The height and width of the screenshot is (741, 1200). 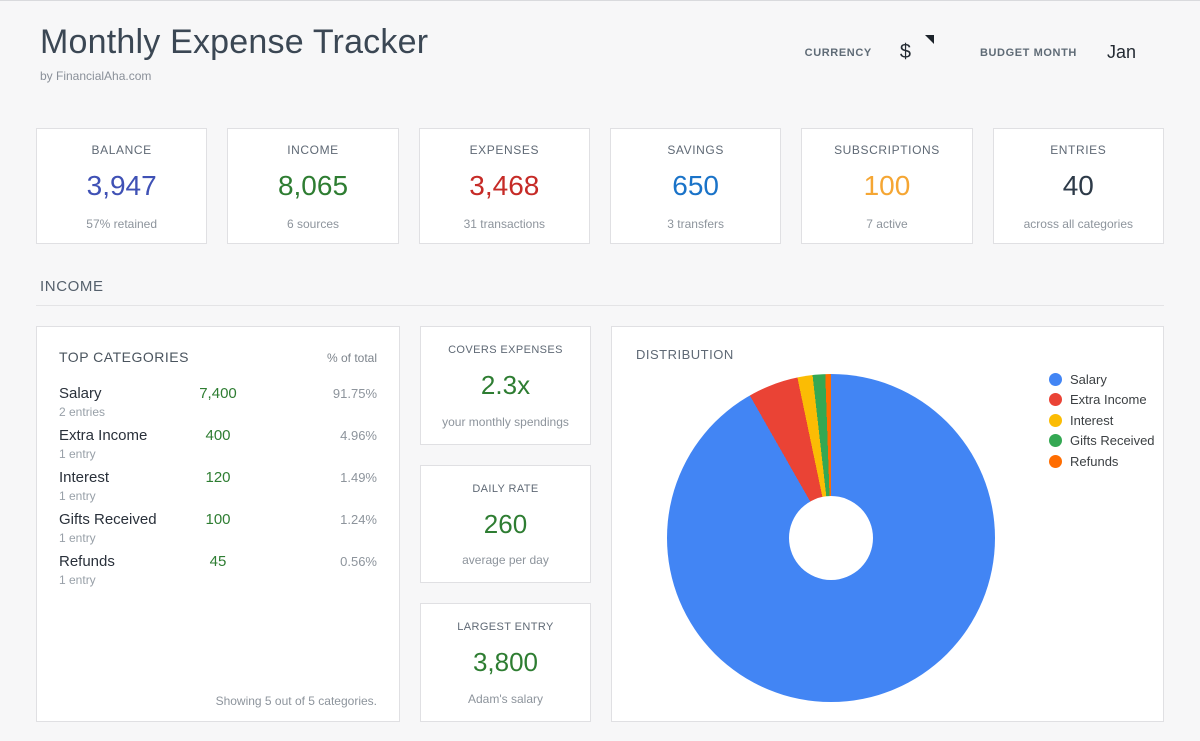 I want to click on dropdown-caret-icon, so click(x=929, y=39).